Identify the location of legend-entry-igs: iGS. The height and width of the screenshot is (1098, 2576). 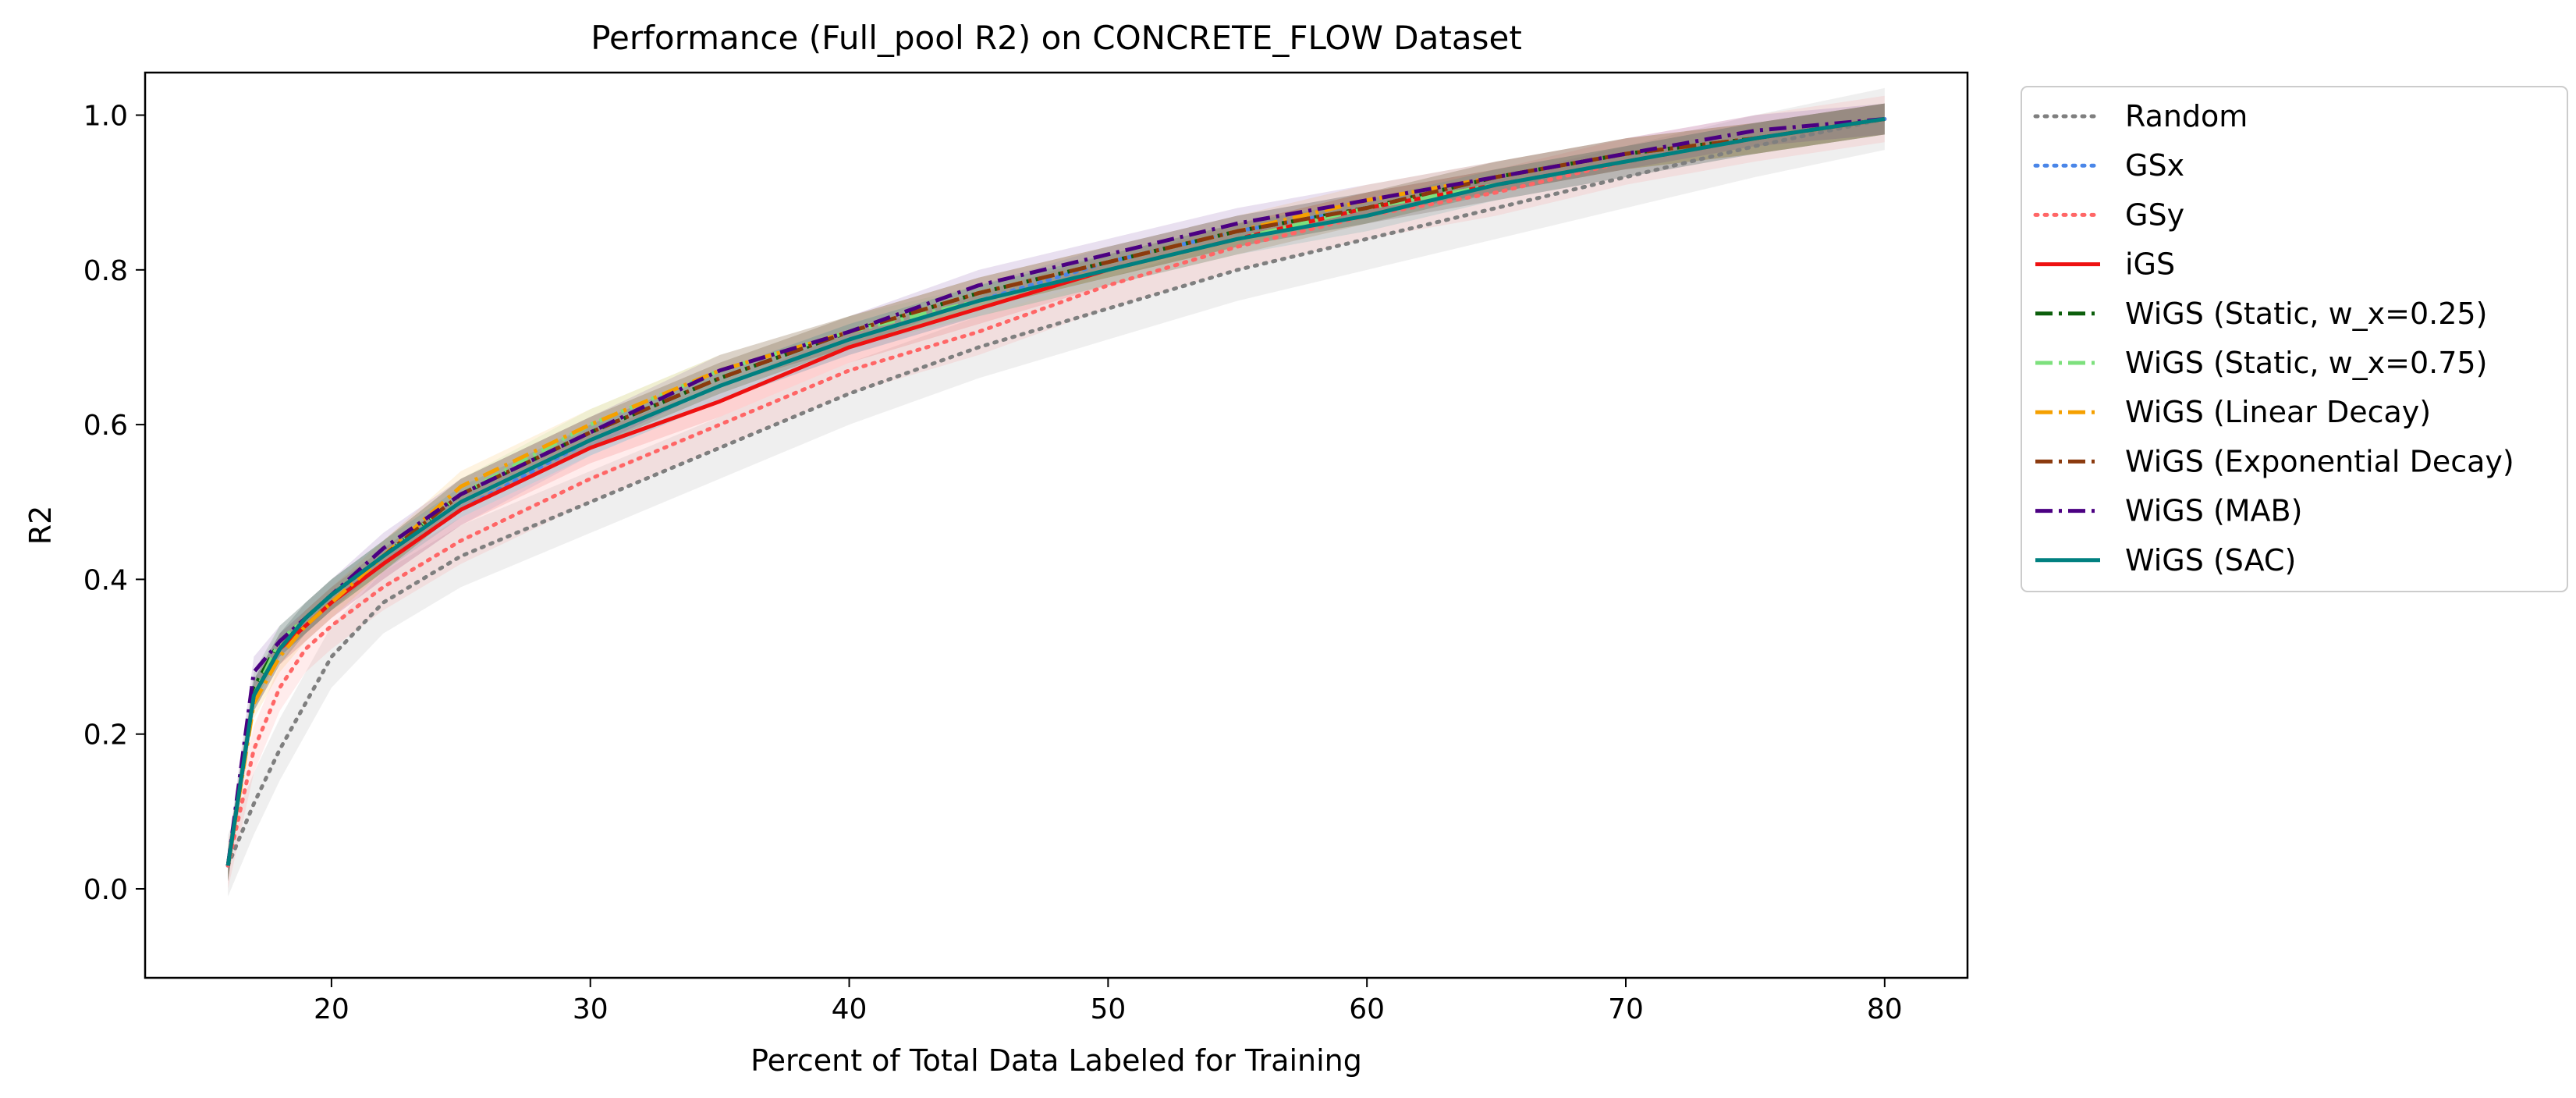
(2105, 264).